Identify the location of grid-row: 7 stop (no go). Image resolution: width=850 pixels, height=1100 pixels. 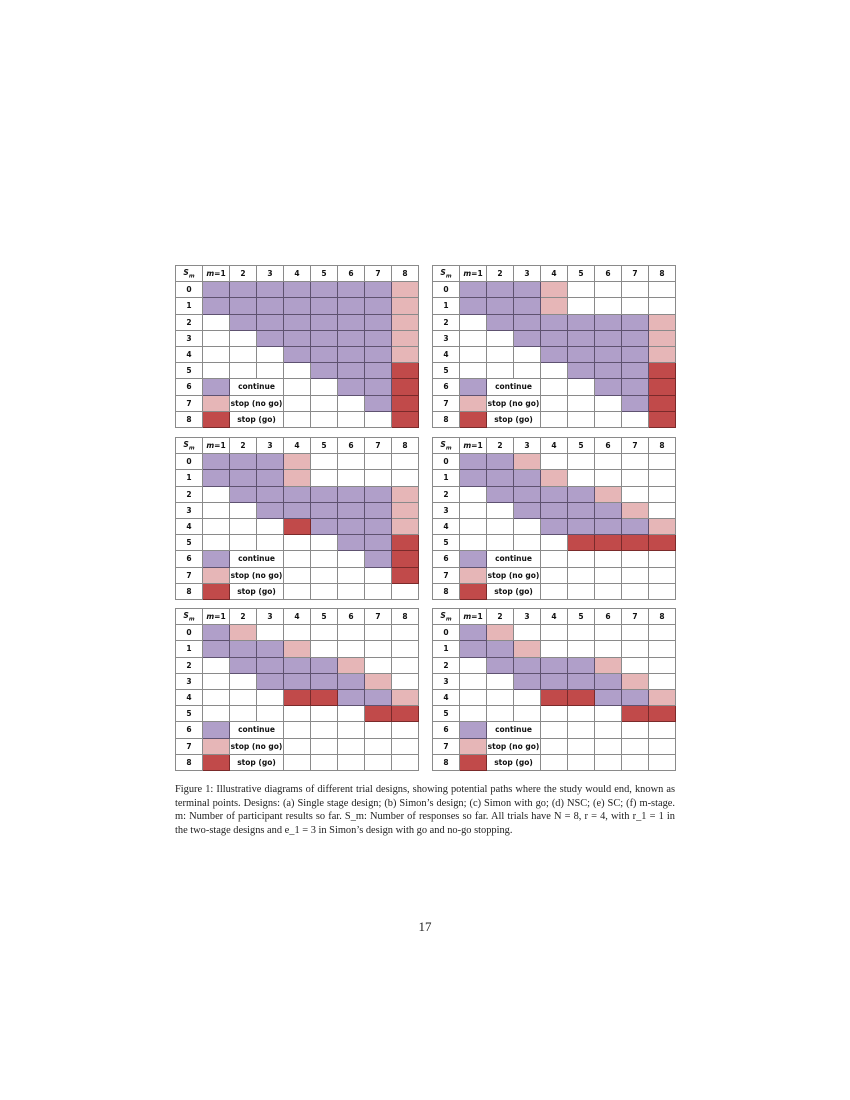
(297, 403).